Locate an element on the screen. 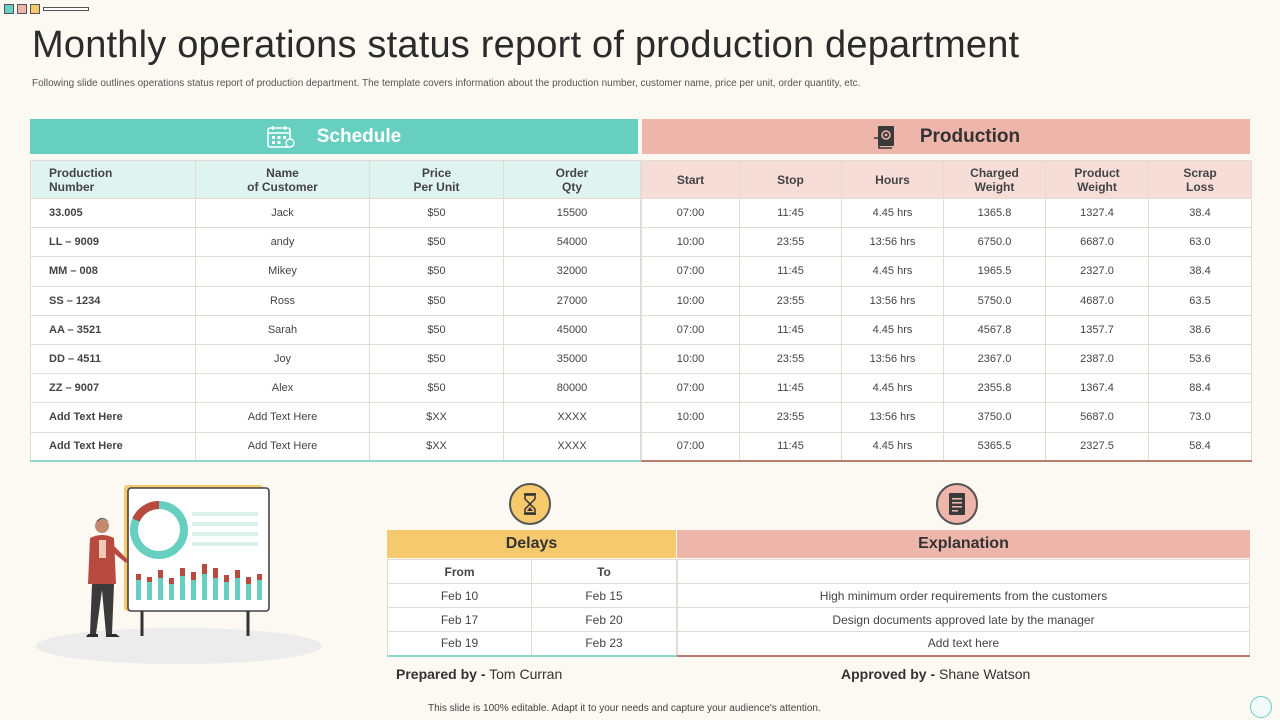  document-icon is located at coordinates (957, 504).